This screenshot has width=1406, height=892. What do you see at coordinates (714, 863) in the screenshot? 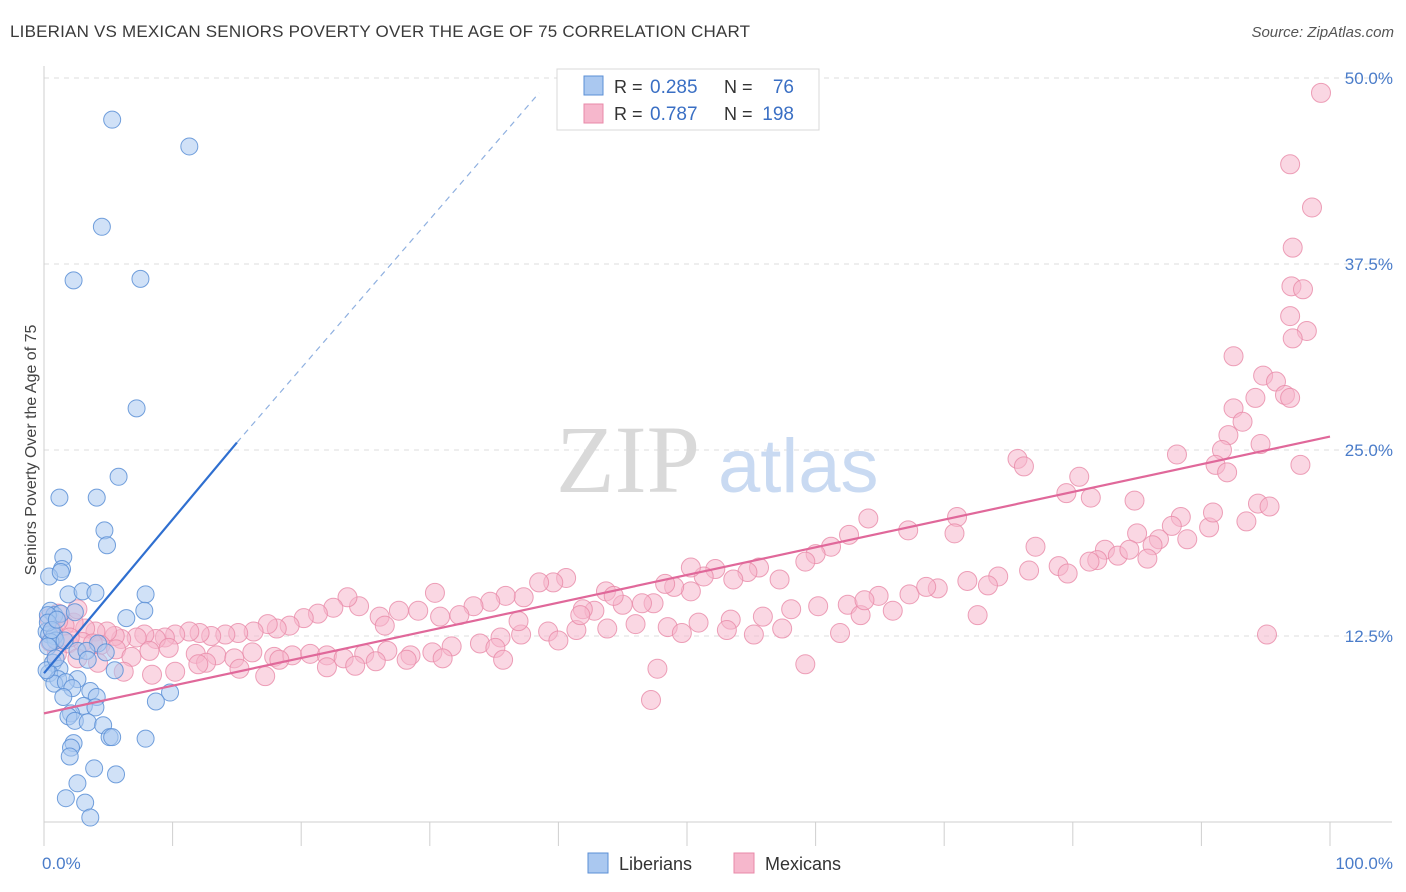
I see `series-legend: Liberians Mexicans` at bounding box center [714, 863].